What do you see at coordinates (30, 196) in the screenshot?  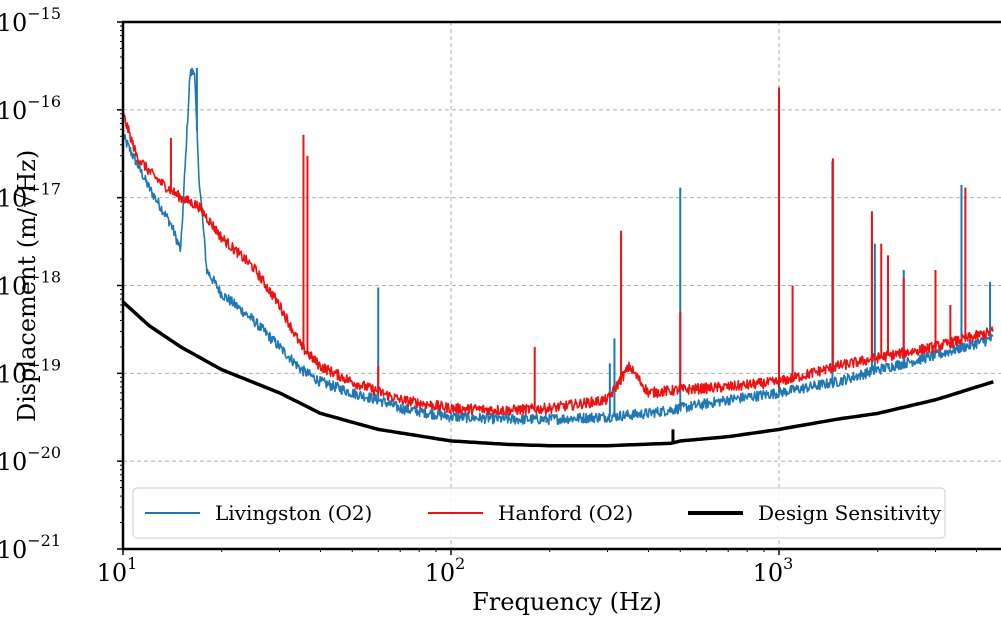 I see `y-tick-label: 10−17` at bounding box center [30, 196].